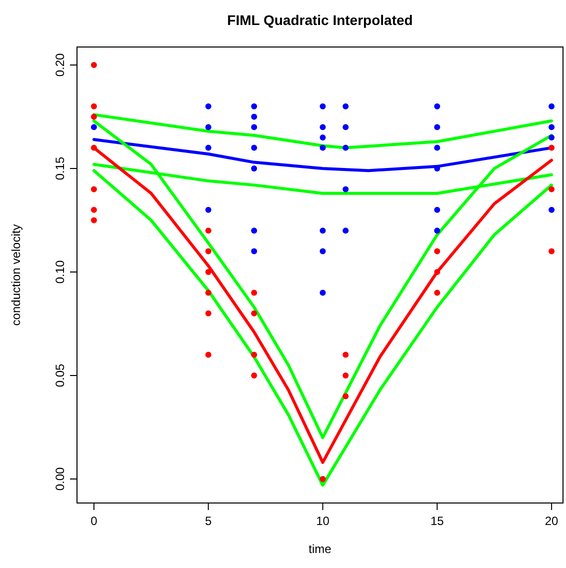 This screenshot has width=566, height=568. Describe the element at coordinates (60, 168) in the screenshot. I see `y-tick-label: 0.15` at that location.